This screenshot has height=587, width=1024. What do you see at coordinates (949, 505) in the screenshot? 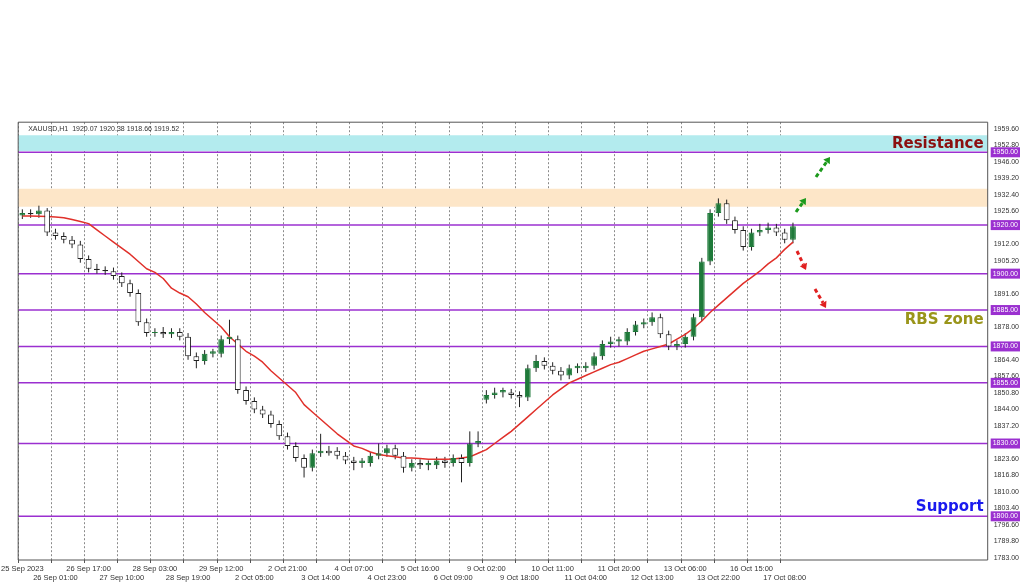
I see `annotation: Support` at bounding box center [949, 505].